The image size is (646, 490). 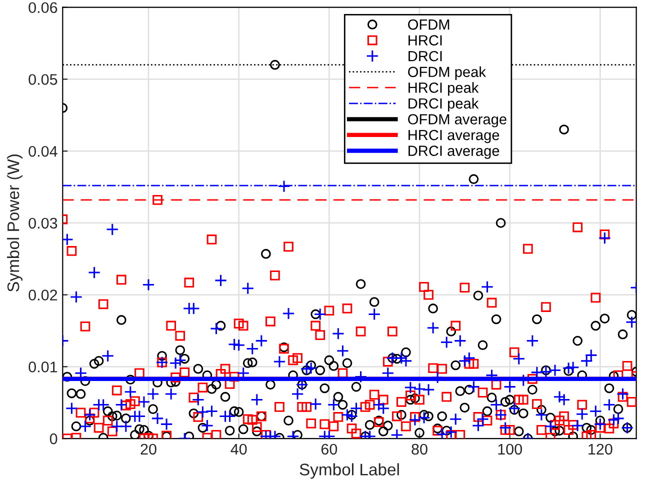 I want to click on legend-label: HRCI peak, so click(x=443, y=89).